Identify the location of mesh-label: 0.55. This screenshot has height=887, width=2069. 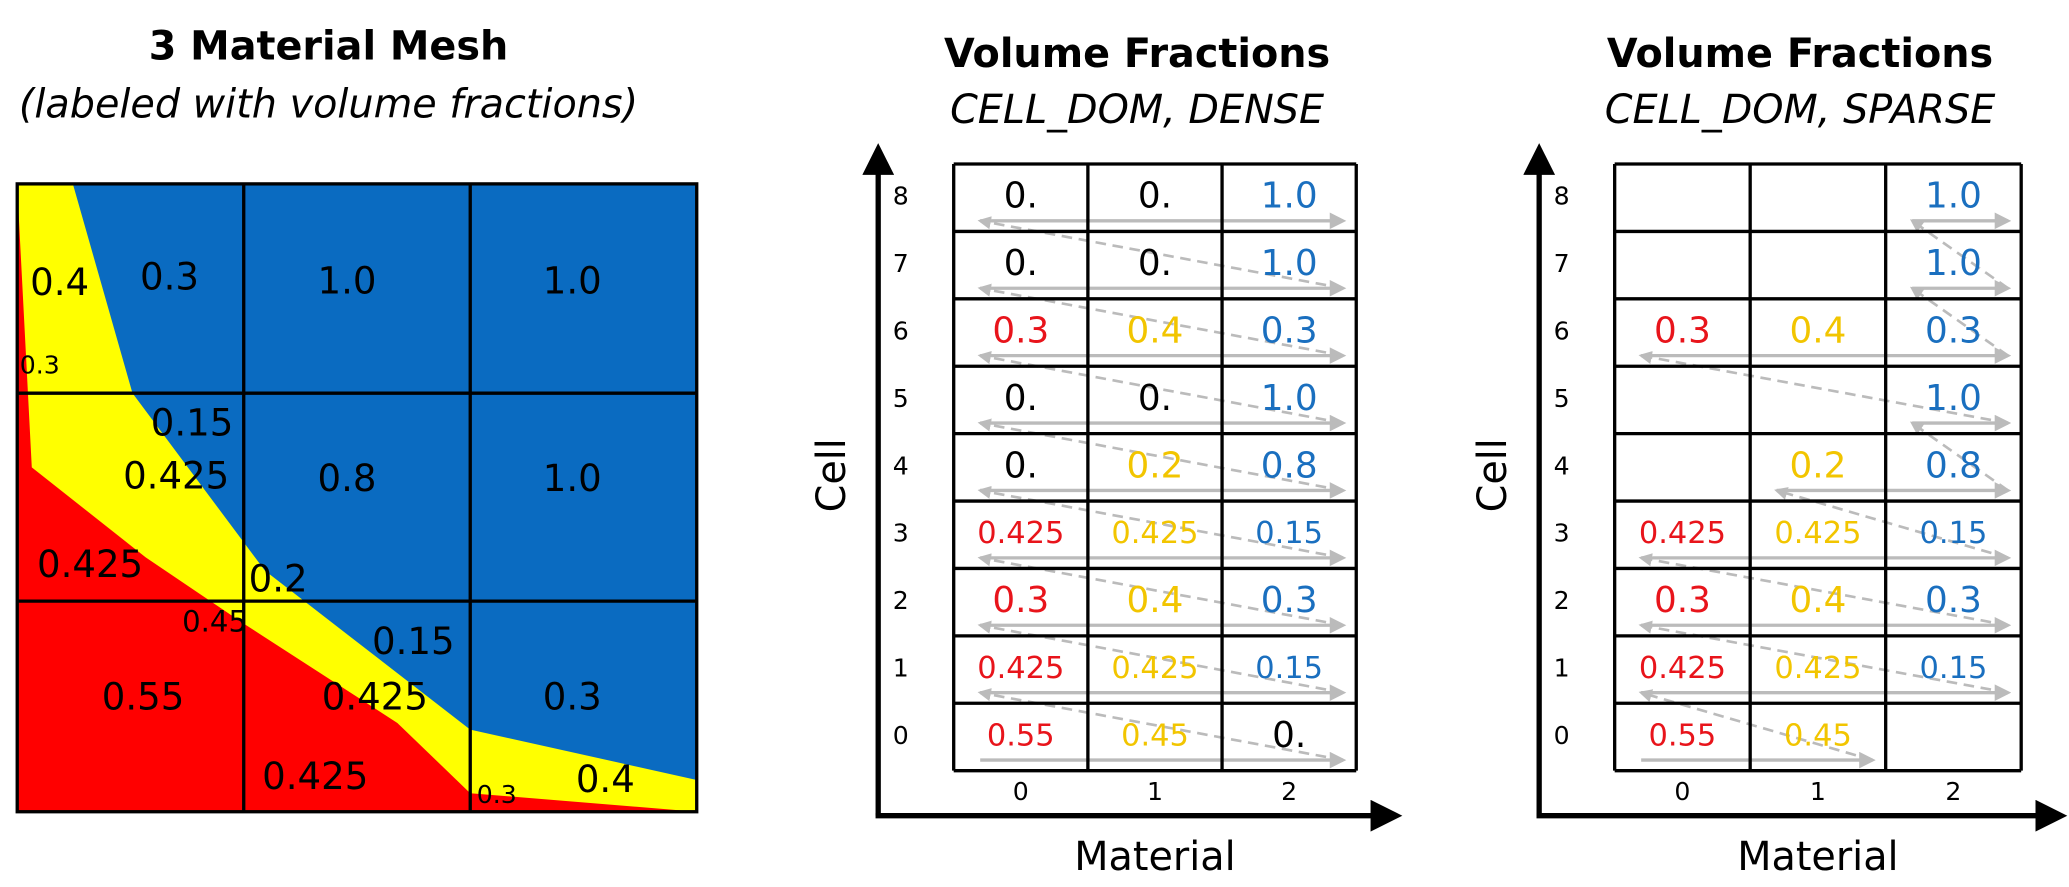
(143, 697).